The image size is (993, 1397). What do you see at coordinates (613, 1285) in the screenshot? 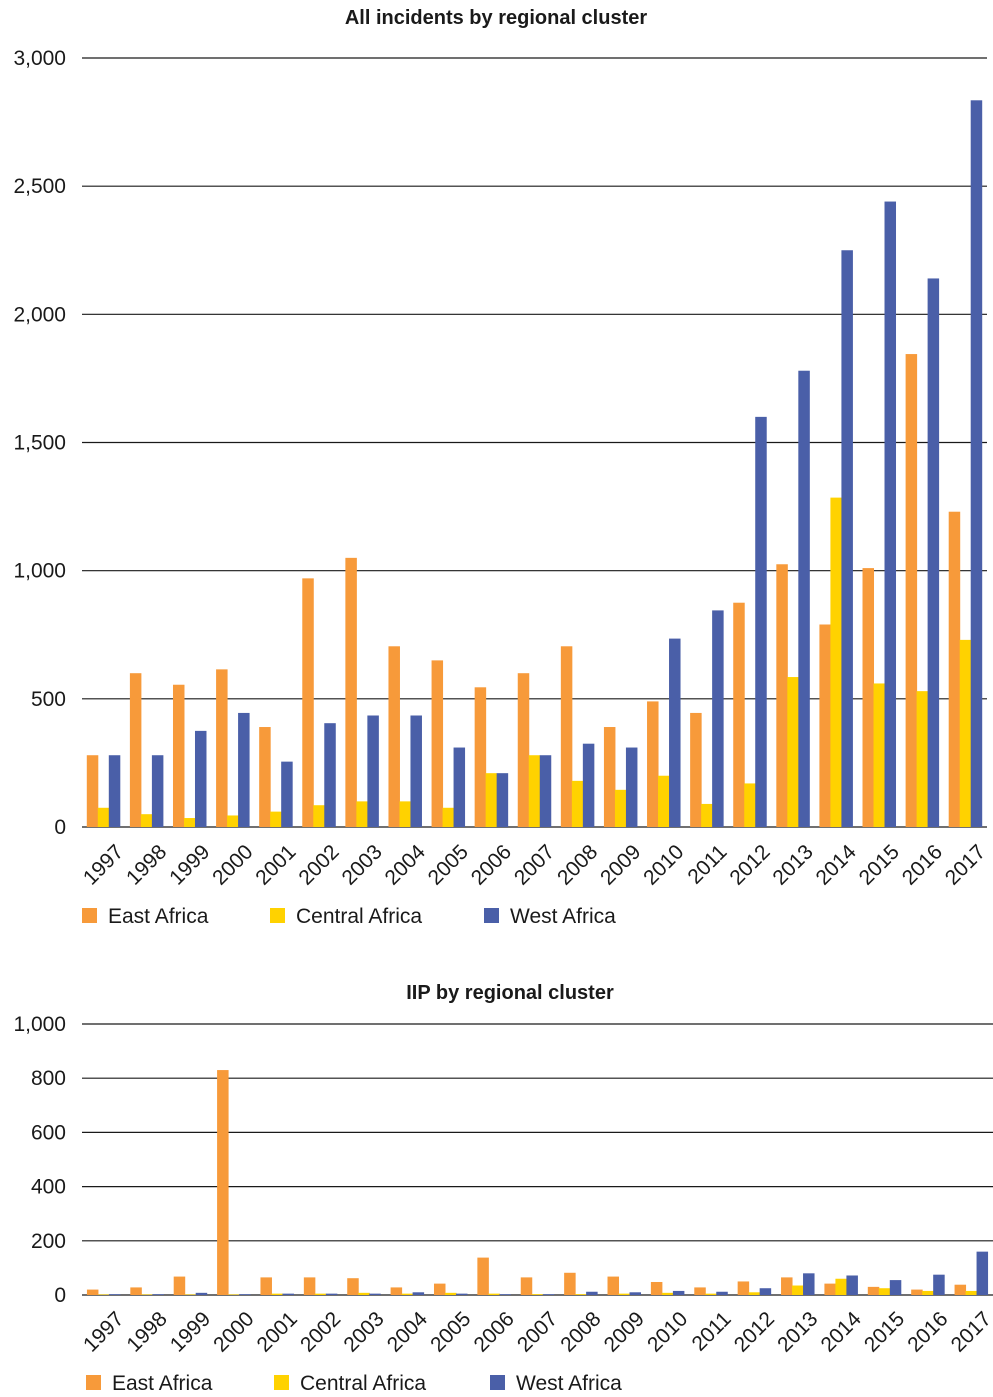
I see `bar-east-2009` at bounding box center [613, 1285].